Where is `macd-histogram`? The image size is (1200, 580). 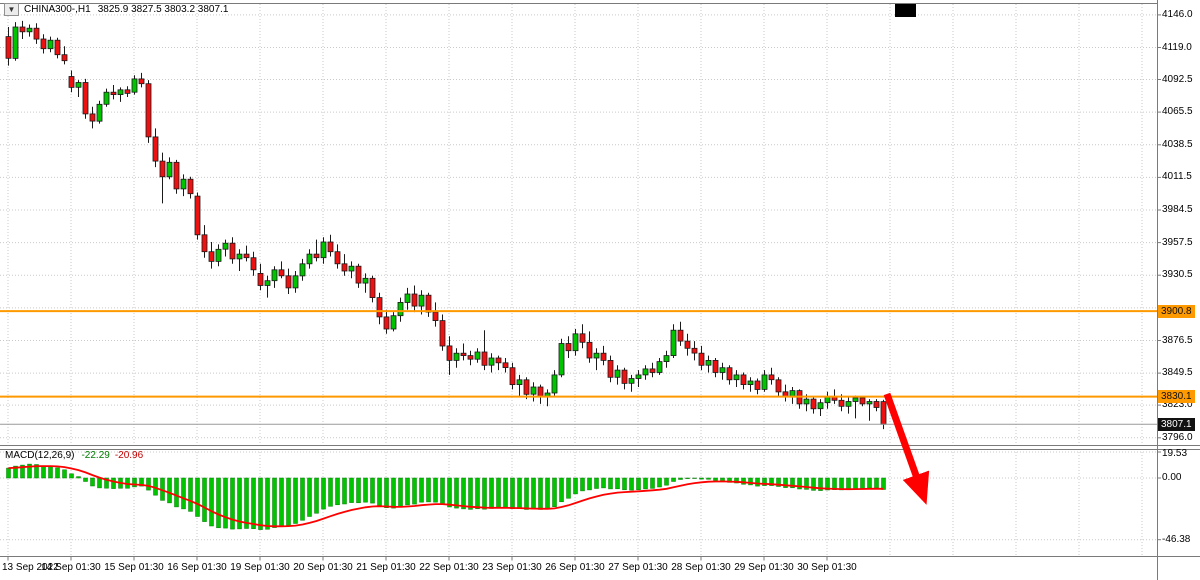 macd-histogram is located at coordinates (446, 496).